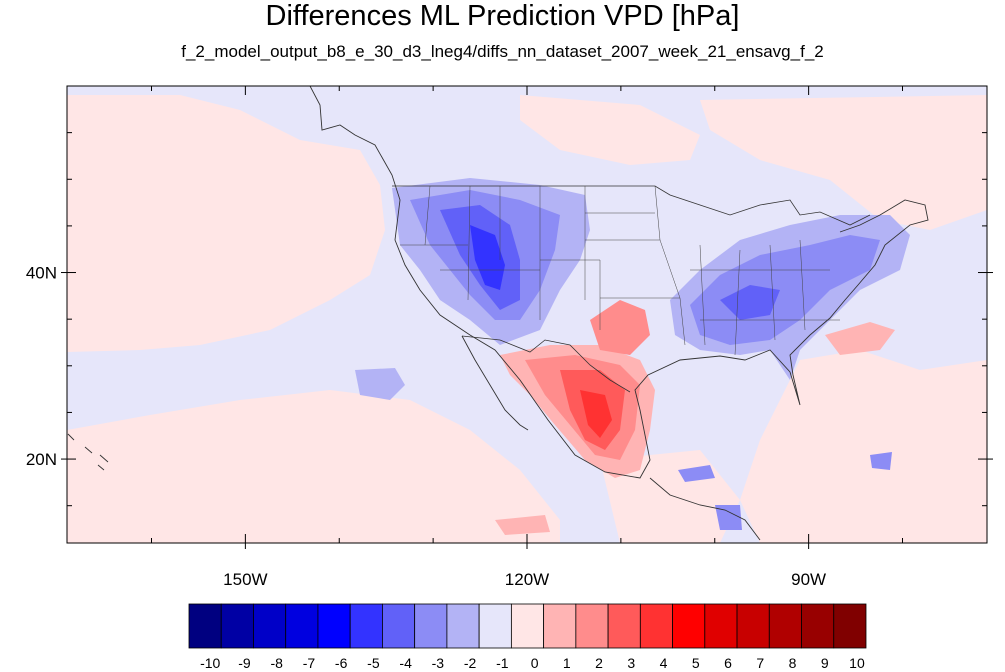 This screenshot has width=1005, height=672. Describe the element at coordinates (438, 663) in the screenshot. I see `colorbar-label: -3` at that location.